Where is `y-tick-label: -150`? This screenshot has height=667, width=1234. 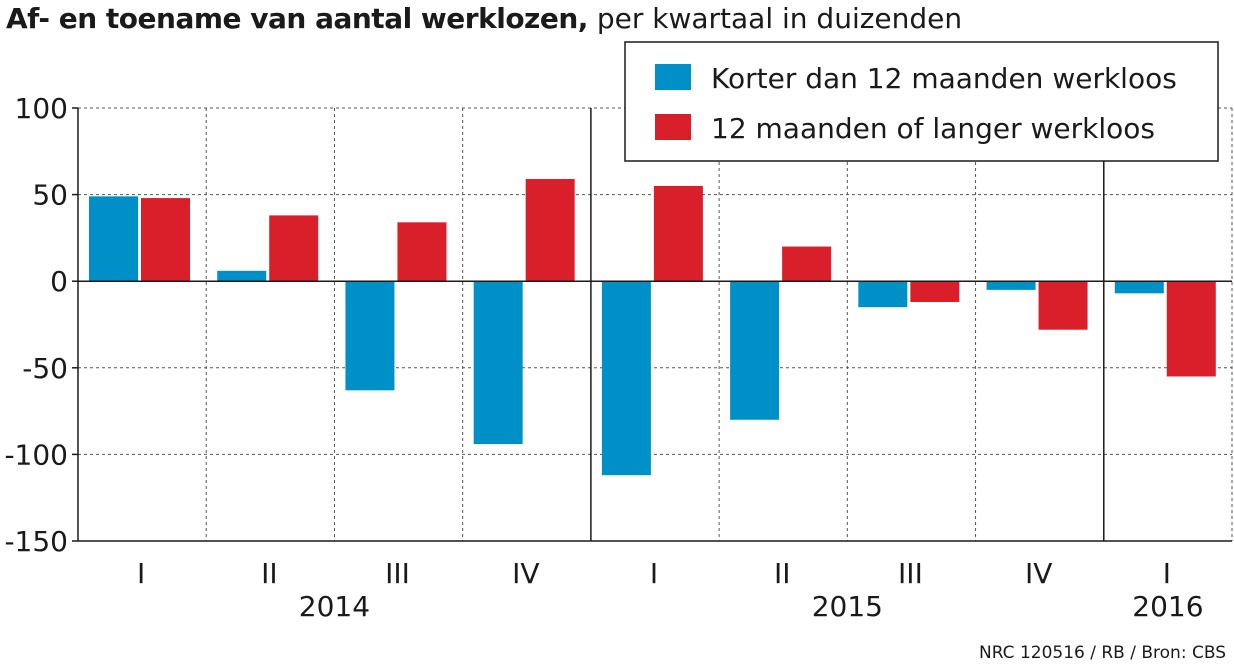
y-tick-label: -150 is located at coordinates (36, 541).